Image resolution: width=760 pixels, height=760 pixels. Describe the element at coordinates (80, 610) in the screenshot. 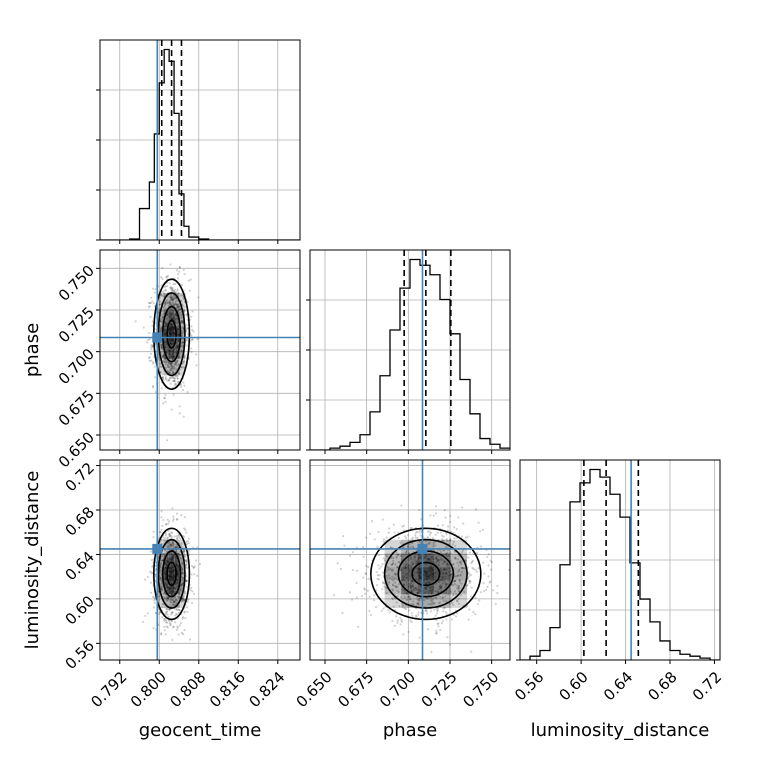

I see `y-tick-label: 0.60` at that location.